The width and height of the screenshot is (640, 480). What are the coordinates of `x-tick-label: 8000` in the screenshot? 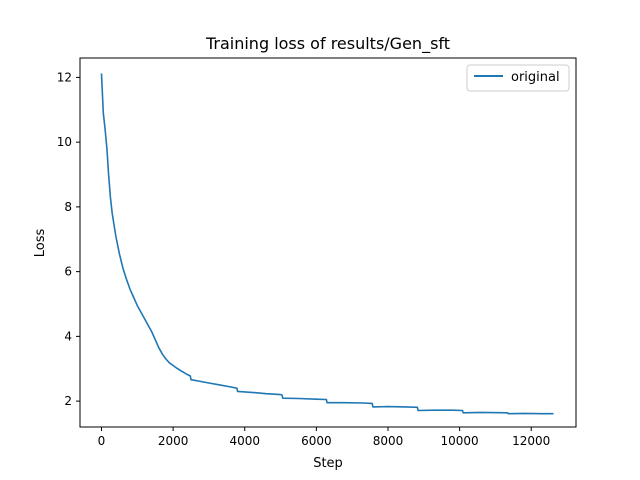 It's located at (388, 441).